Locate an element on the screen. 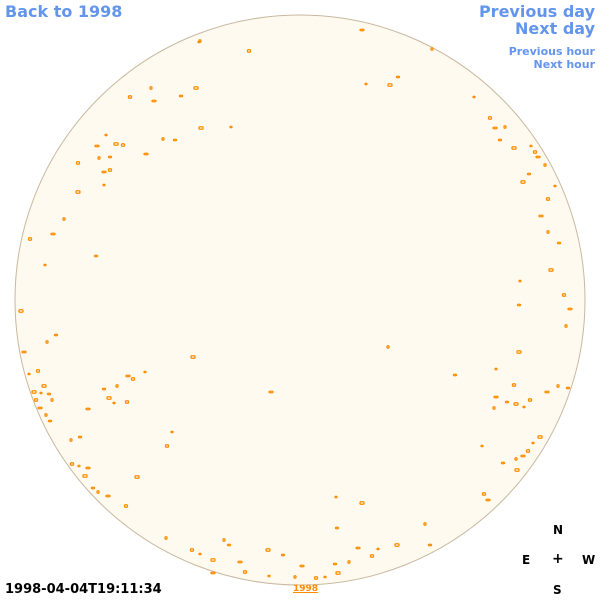 The height and width of the screenshot is (600, 600). compass-north: N is located at coordinates (558, 530).